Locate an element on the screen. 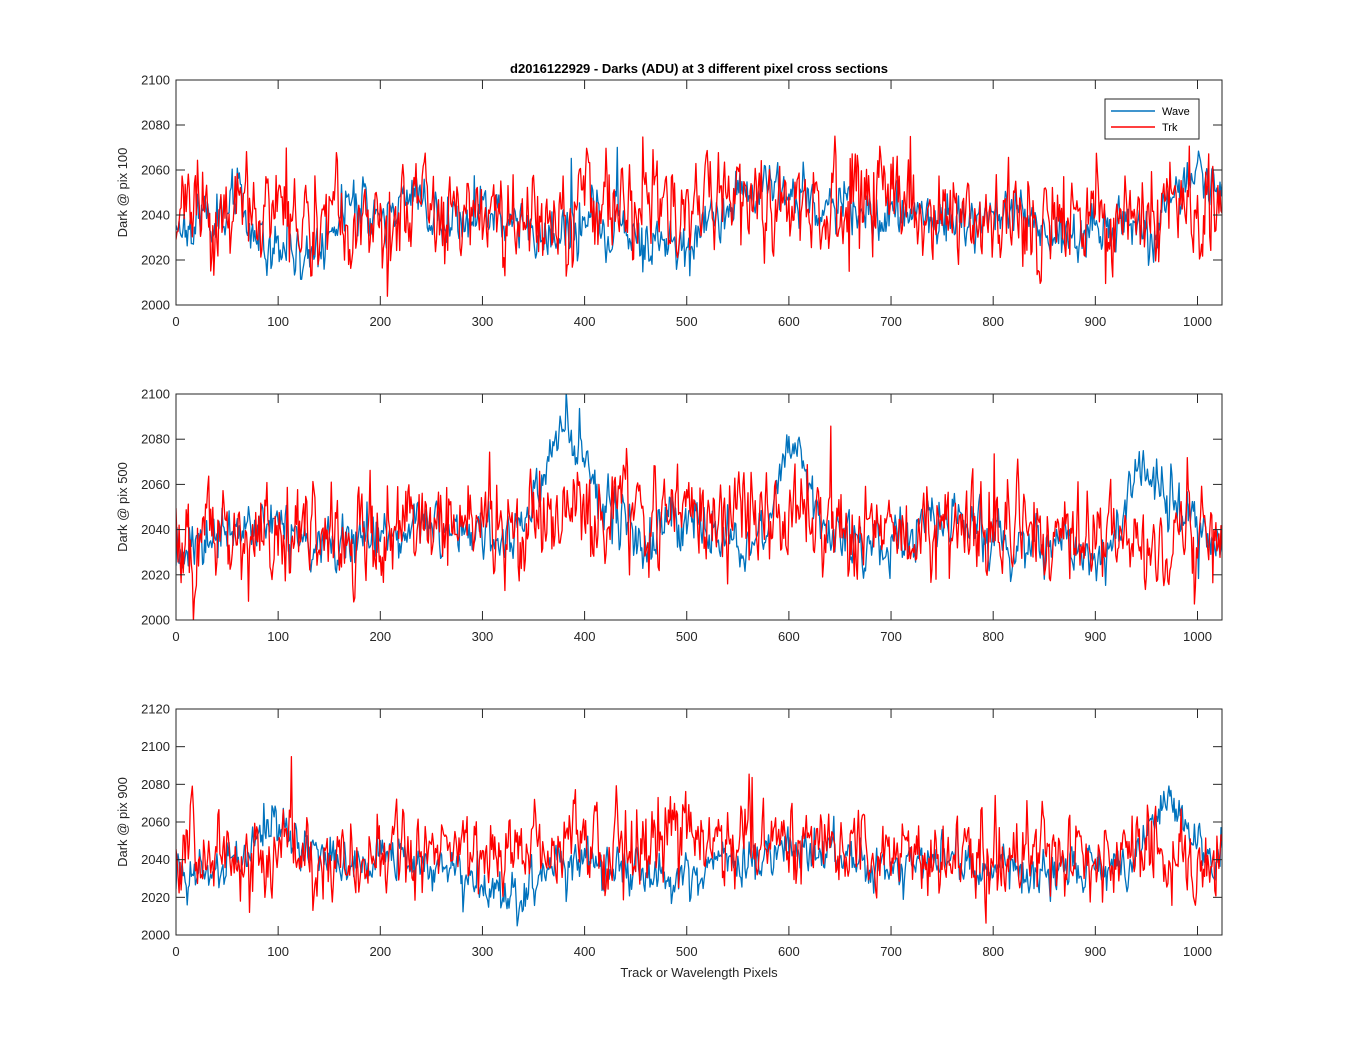 The width and height of the screenshot is (1350, 1050). legend-box is located at coordinates (1152, 119).